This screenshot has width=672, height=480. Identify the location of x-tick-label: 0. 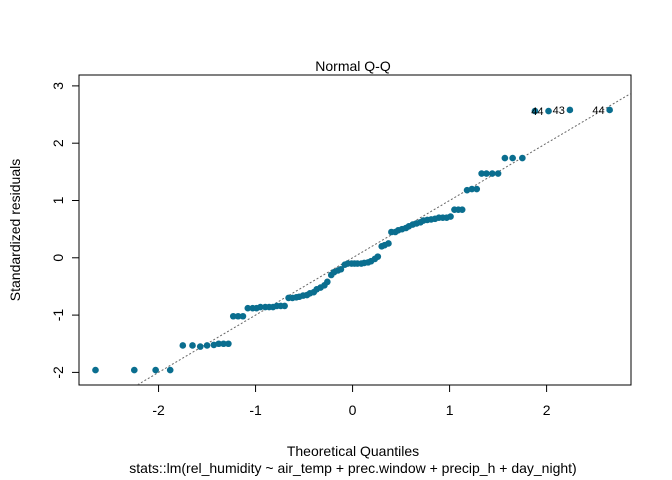
(353, 410).